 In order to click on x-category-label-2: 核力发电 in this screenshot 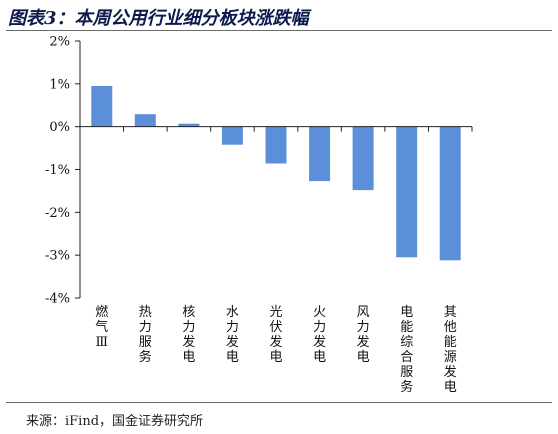, I will do `click(188, 335)`.